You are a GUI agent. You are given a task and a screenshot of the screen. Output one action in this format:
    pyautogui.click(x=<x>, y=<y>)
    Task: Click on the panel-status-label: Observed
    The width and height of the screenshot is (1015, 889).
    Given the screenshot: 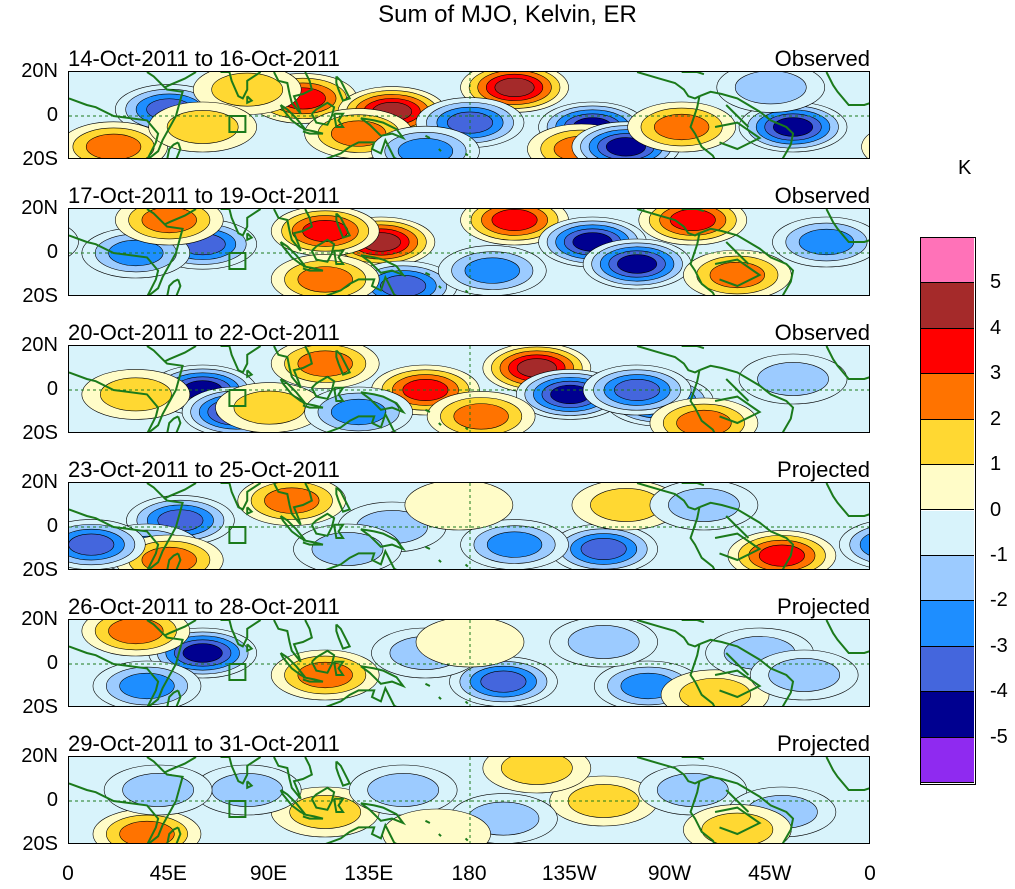 What is the action you would take?
    pyautogui.click(x=822, y=58)
    